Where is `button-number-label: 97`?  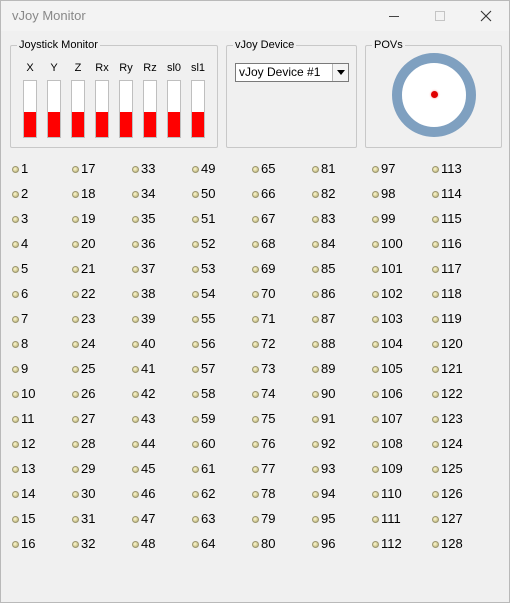 button-number-label: 97 is located at coordinates (388, 168).